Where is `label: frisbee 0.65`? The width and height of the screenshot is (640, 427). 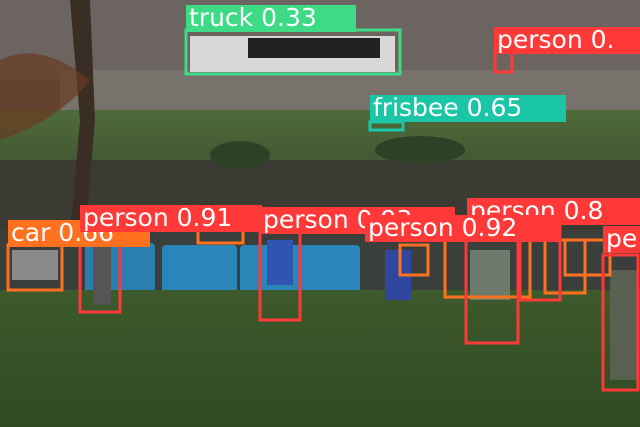
label: frisbee 0.65 is located at coordinates (447, 107).